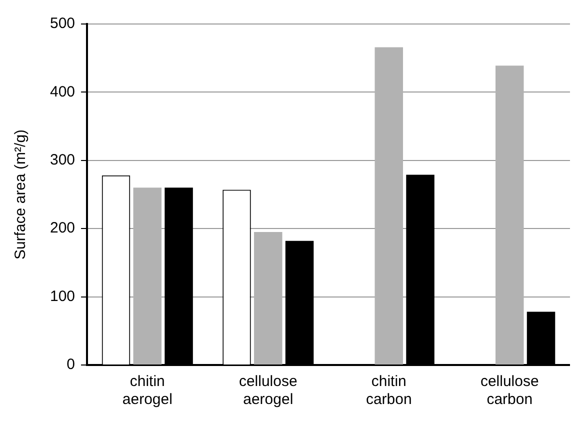  Describe the element at coordinates (63, 91) in the screenshot. I see `y-tick-label: 400` at that location.